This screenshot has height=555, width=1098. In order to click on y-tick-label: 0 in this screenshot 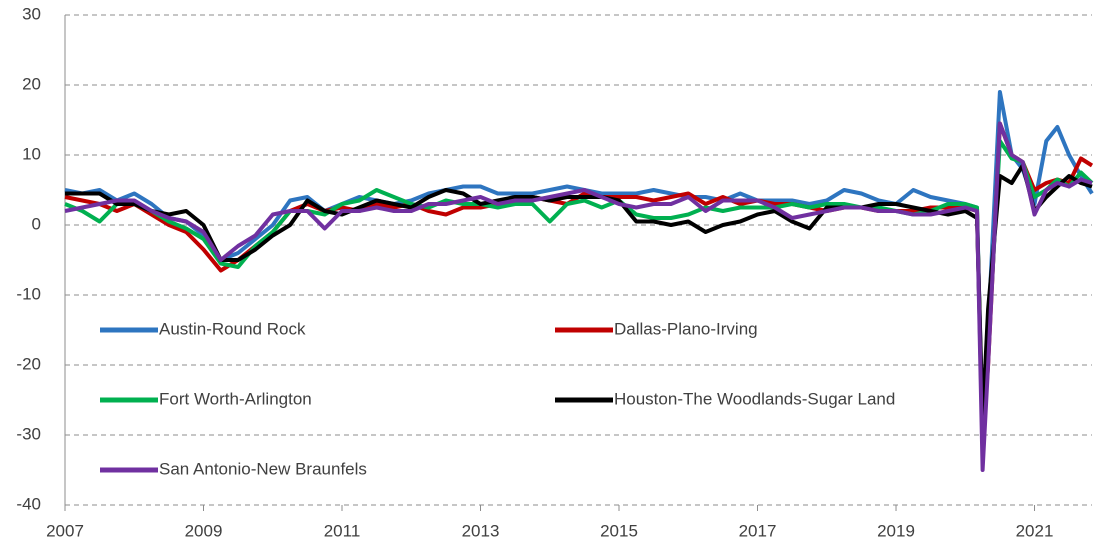, I will do `click(36, 223)`.